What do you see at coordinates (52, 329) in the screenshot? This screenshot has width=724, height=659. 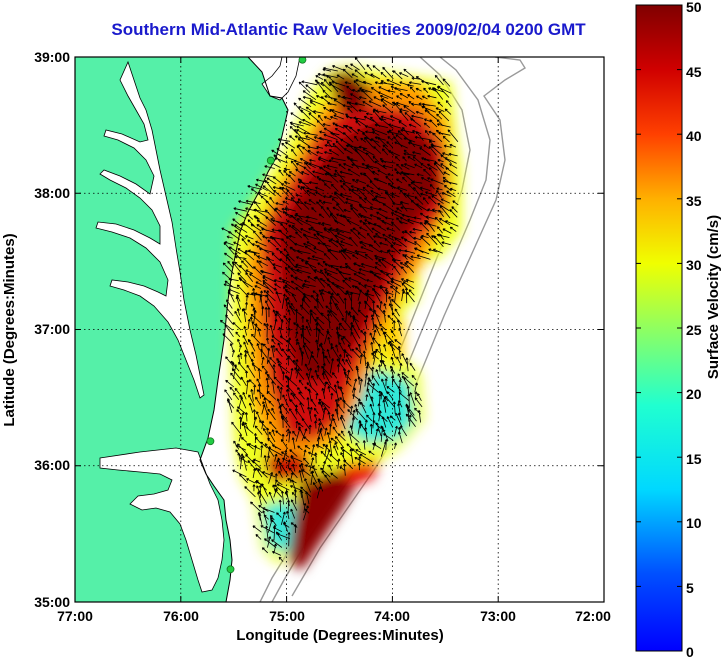 I see `y-tick-label: 37:00` at bounding box center [52, 329].